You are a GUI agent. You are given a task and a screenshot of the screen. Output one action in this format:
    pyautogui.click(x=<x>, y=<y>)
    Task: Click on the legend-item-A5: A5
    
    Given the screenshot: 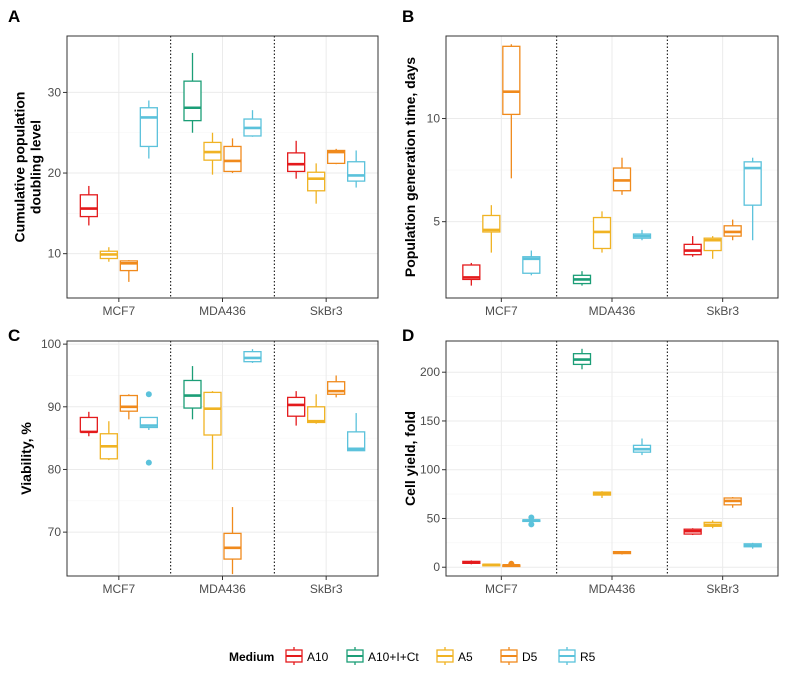 What is the action you would take?
    pyautogui.click(x=454, y=656)
    